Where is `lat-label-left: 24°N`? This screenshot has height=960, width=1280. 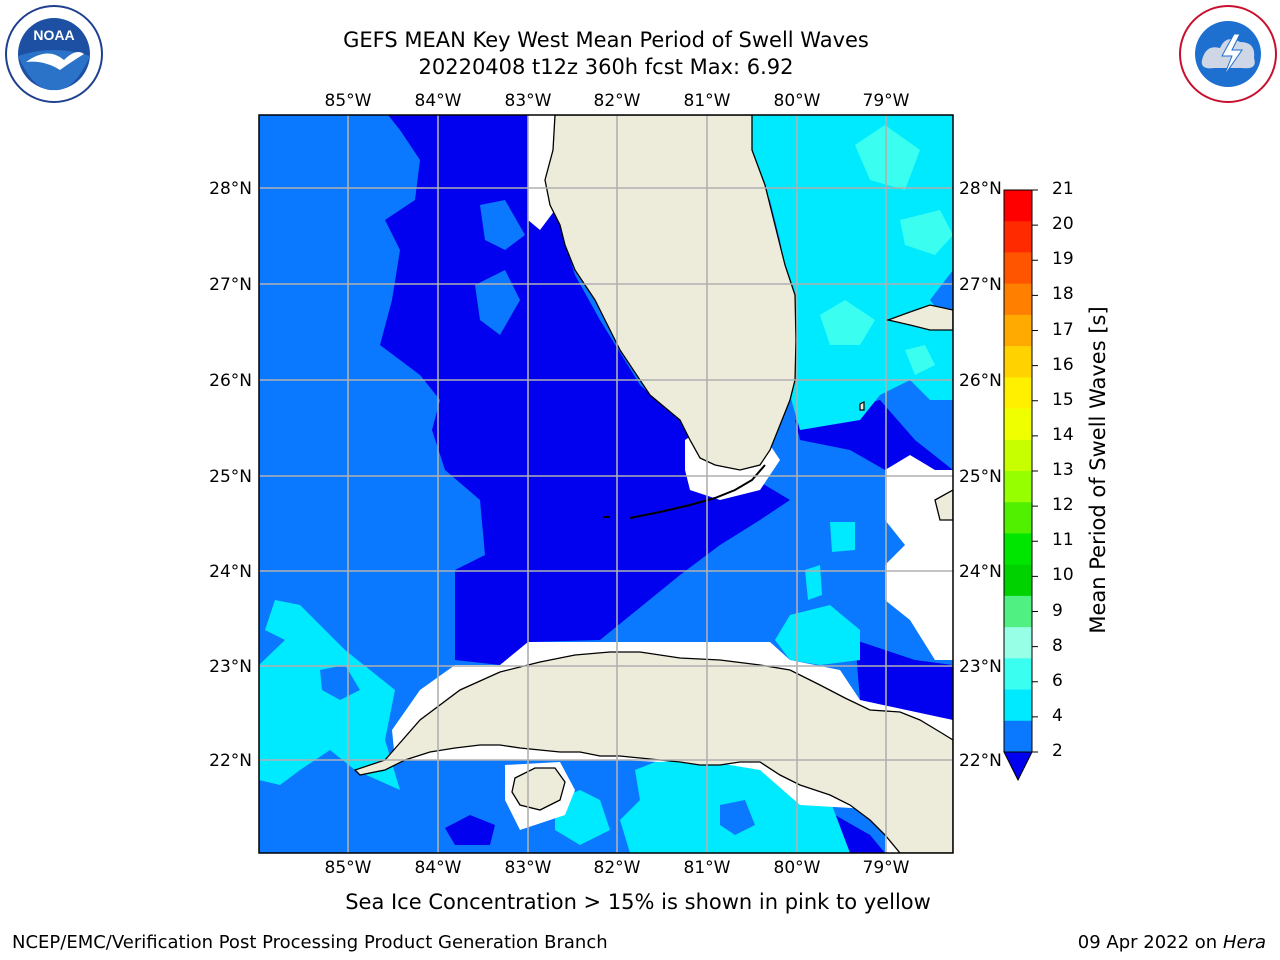 lat-label-left: 24°N is located at coordinates (230, 572).